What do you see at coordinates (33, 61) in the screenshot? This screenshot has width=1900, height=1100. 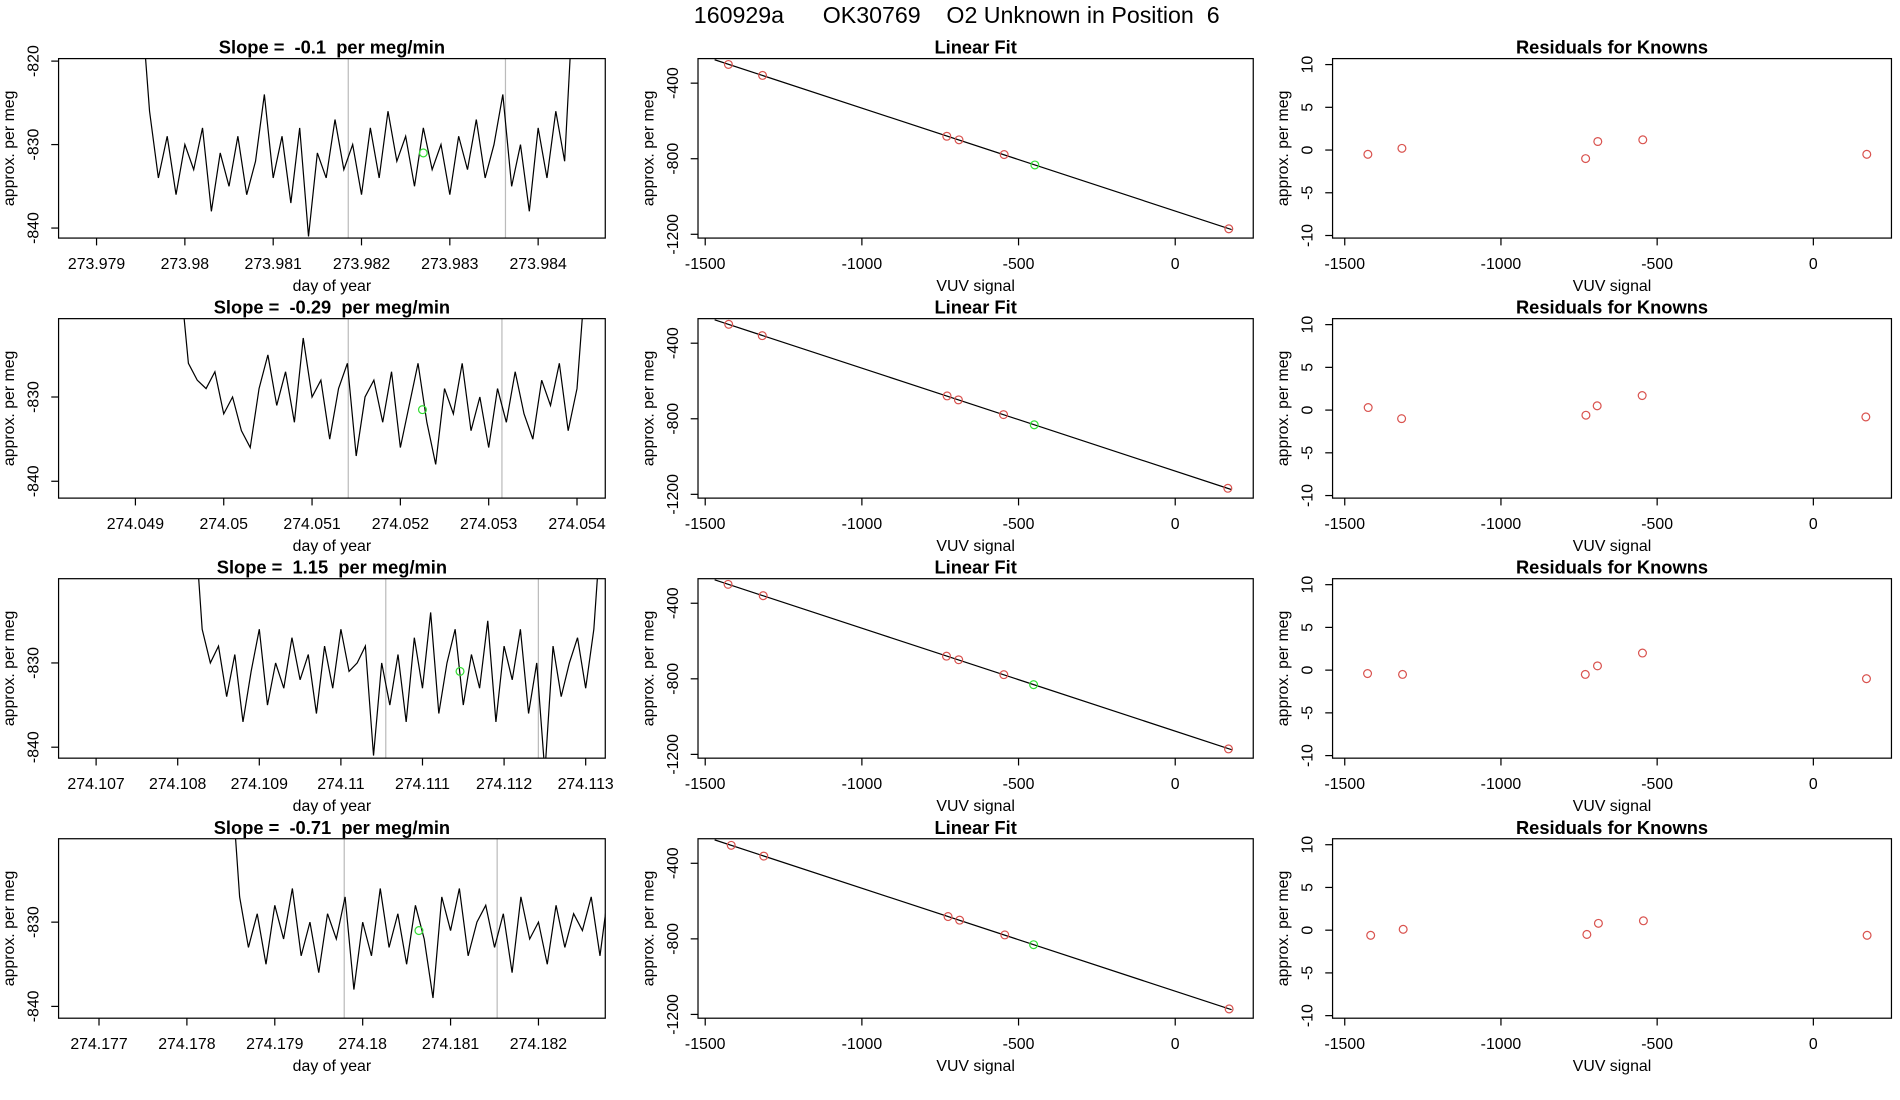 I see `y-tick-label: -820` at bounding box center [33, 61].